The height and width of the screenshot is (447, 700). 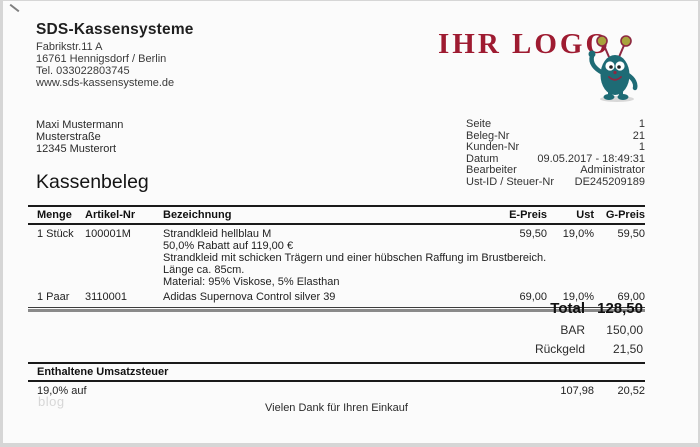 I want to click on item-quantity: 1 Paar, so click(x=53, y=297).